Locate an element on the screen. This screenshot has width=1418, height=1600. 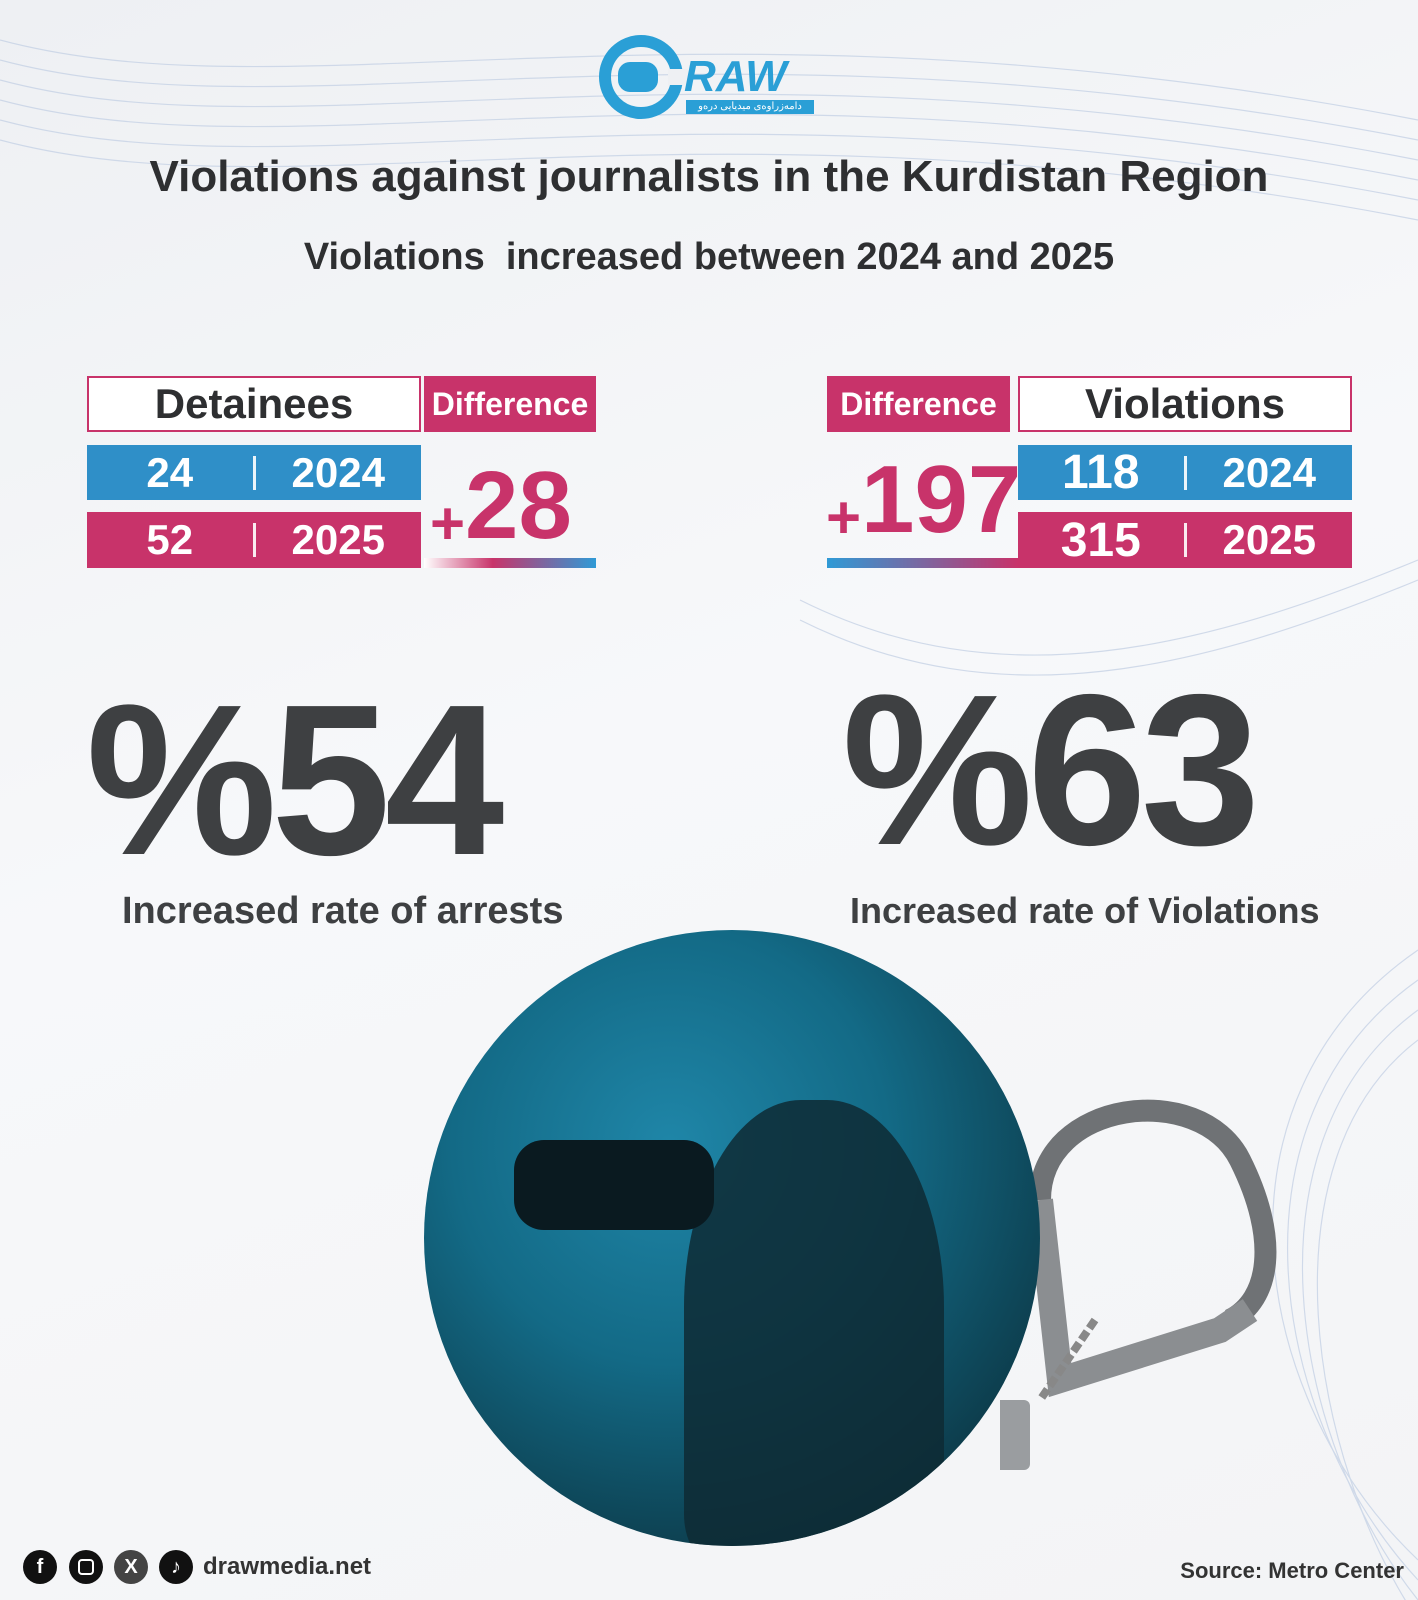
detainees-value-2025: 52 is located at coordinates (170, 539).